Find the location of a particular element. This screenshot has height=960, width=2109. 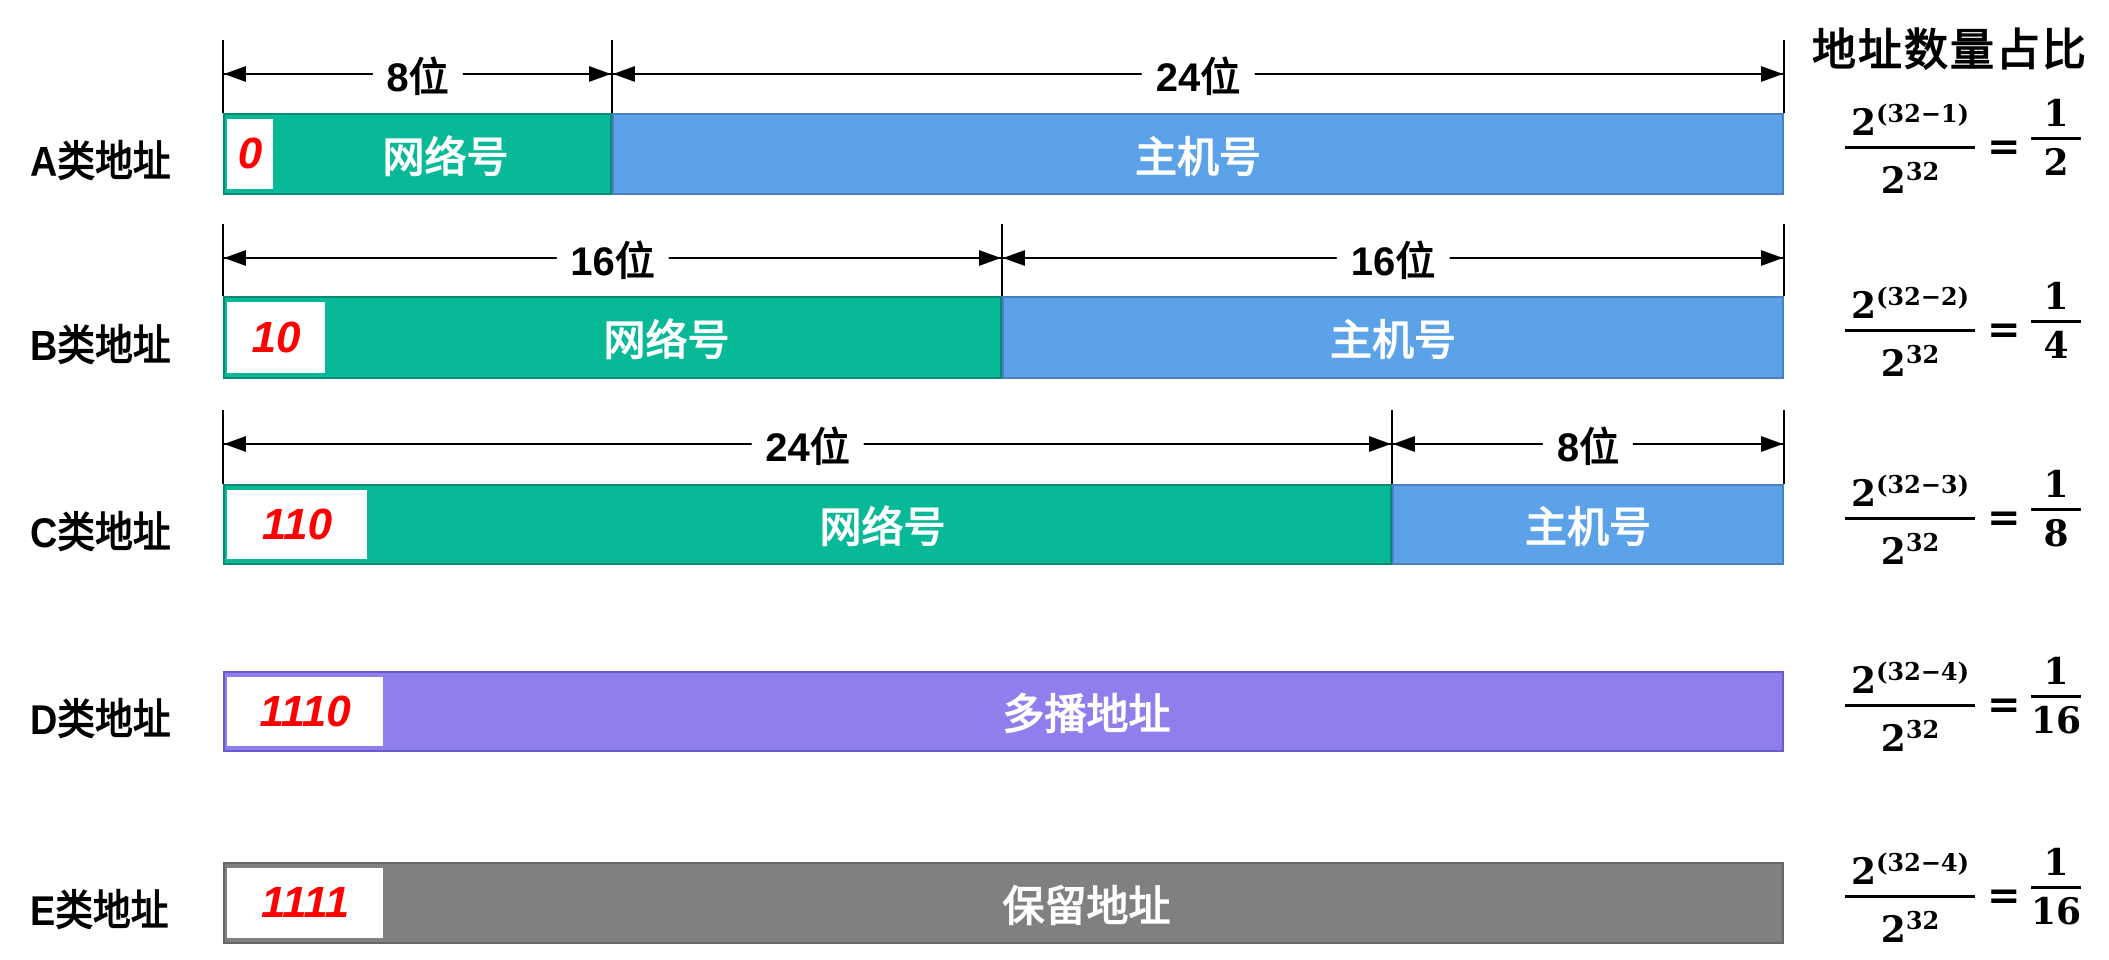

result-denominator: 4 is located at coordinates (2056, 346).